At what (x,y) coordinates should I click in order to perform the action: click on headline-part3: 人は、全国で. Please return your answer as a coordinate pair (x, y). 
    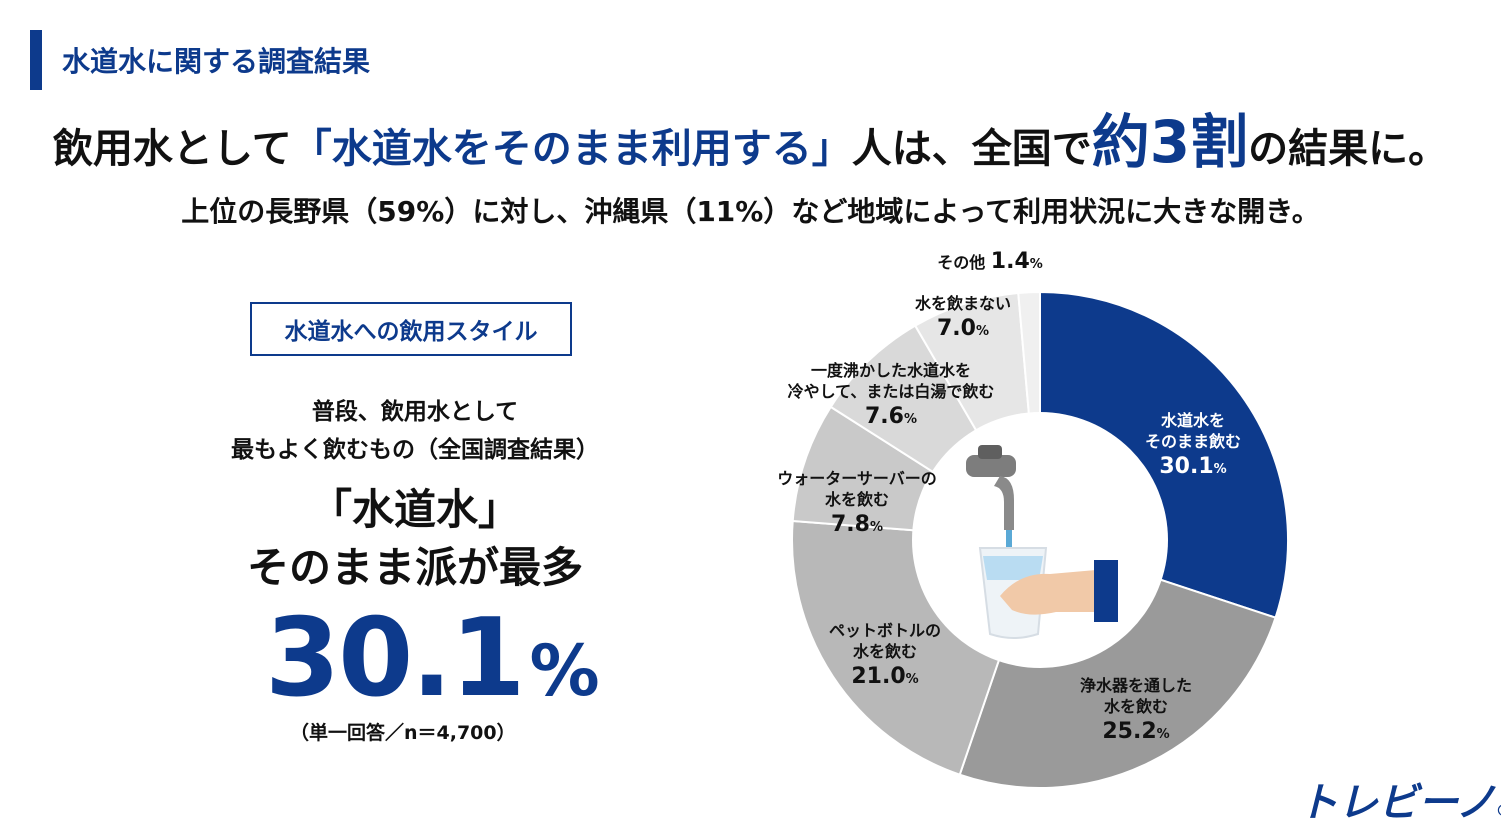
    Looking at the image, I should click on (971, 149).